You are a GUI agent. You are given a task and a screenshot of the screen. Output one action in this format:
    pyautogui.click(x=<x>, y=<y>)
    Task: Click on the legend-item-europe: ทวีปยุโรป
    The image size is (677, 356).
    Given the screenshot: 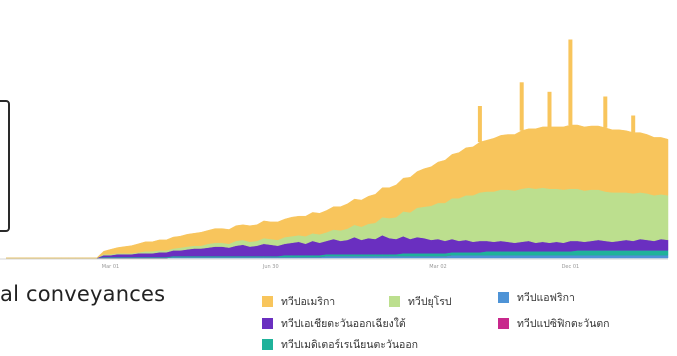 What is the action you would take?
    pyautogui.click(x=420, y=301)
    